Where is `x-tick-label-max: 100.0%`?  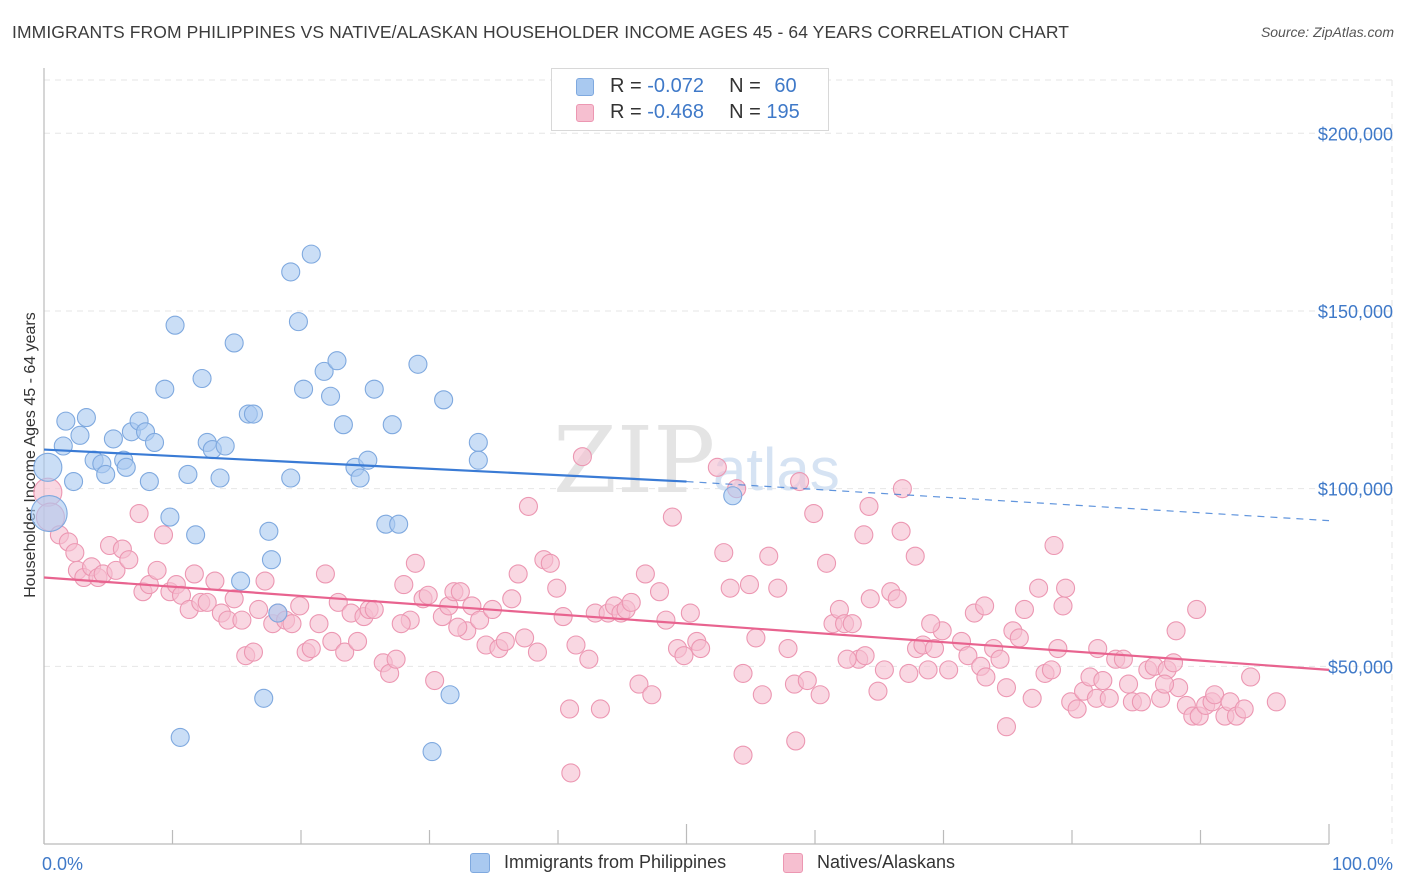
x-tick-label-max: 100.0% is located at coordinates (1362, 864).